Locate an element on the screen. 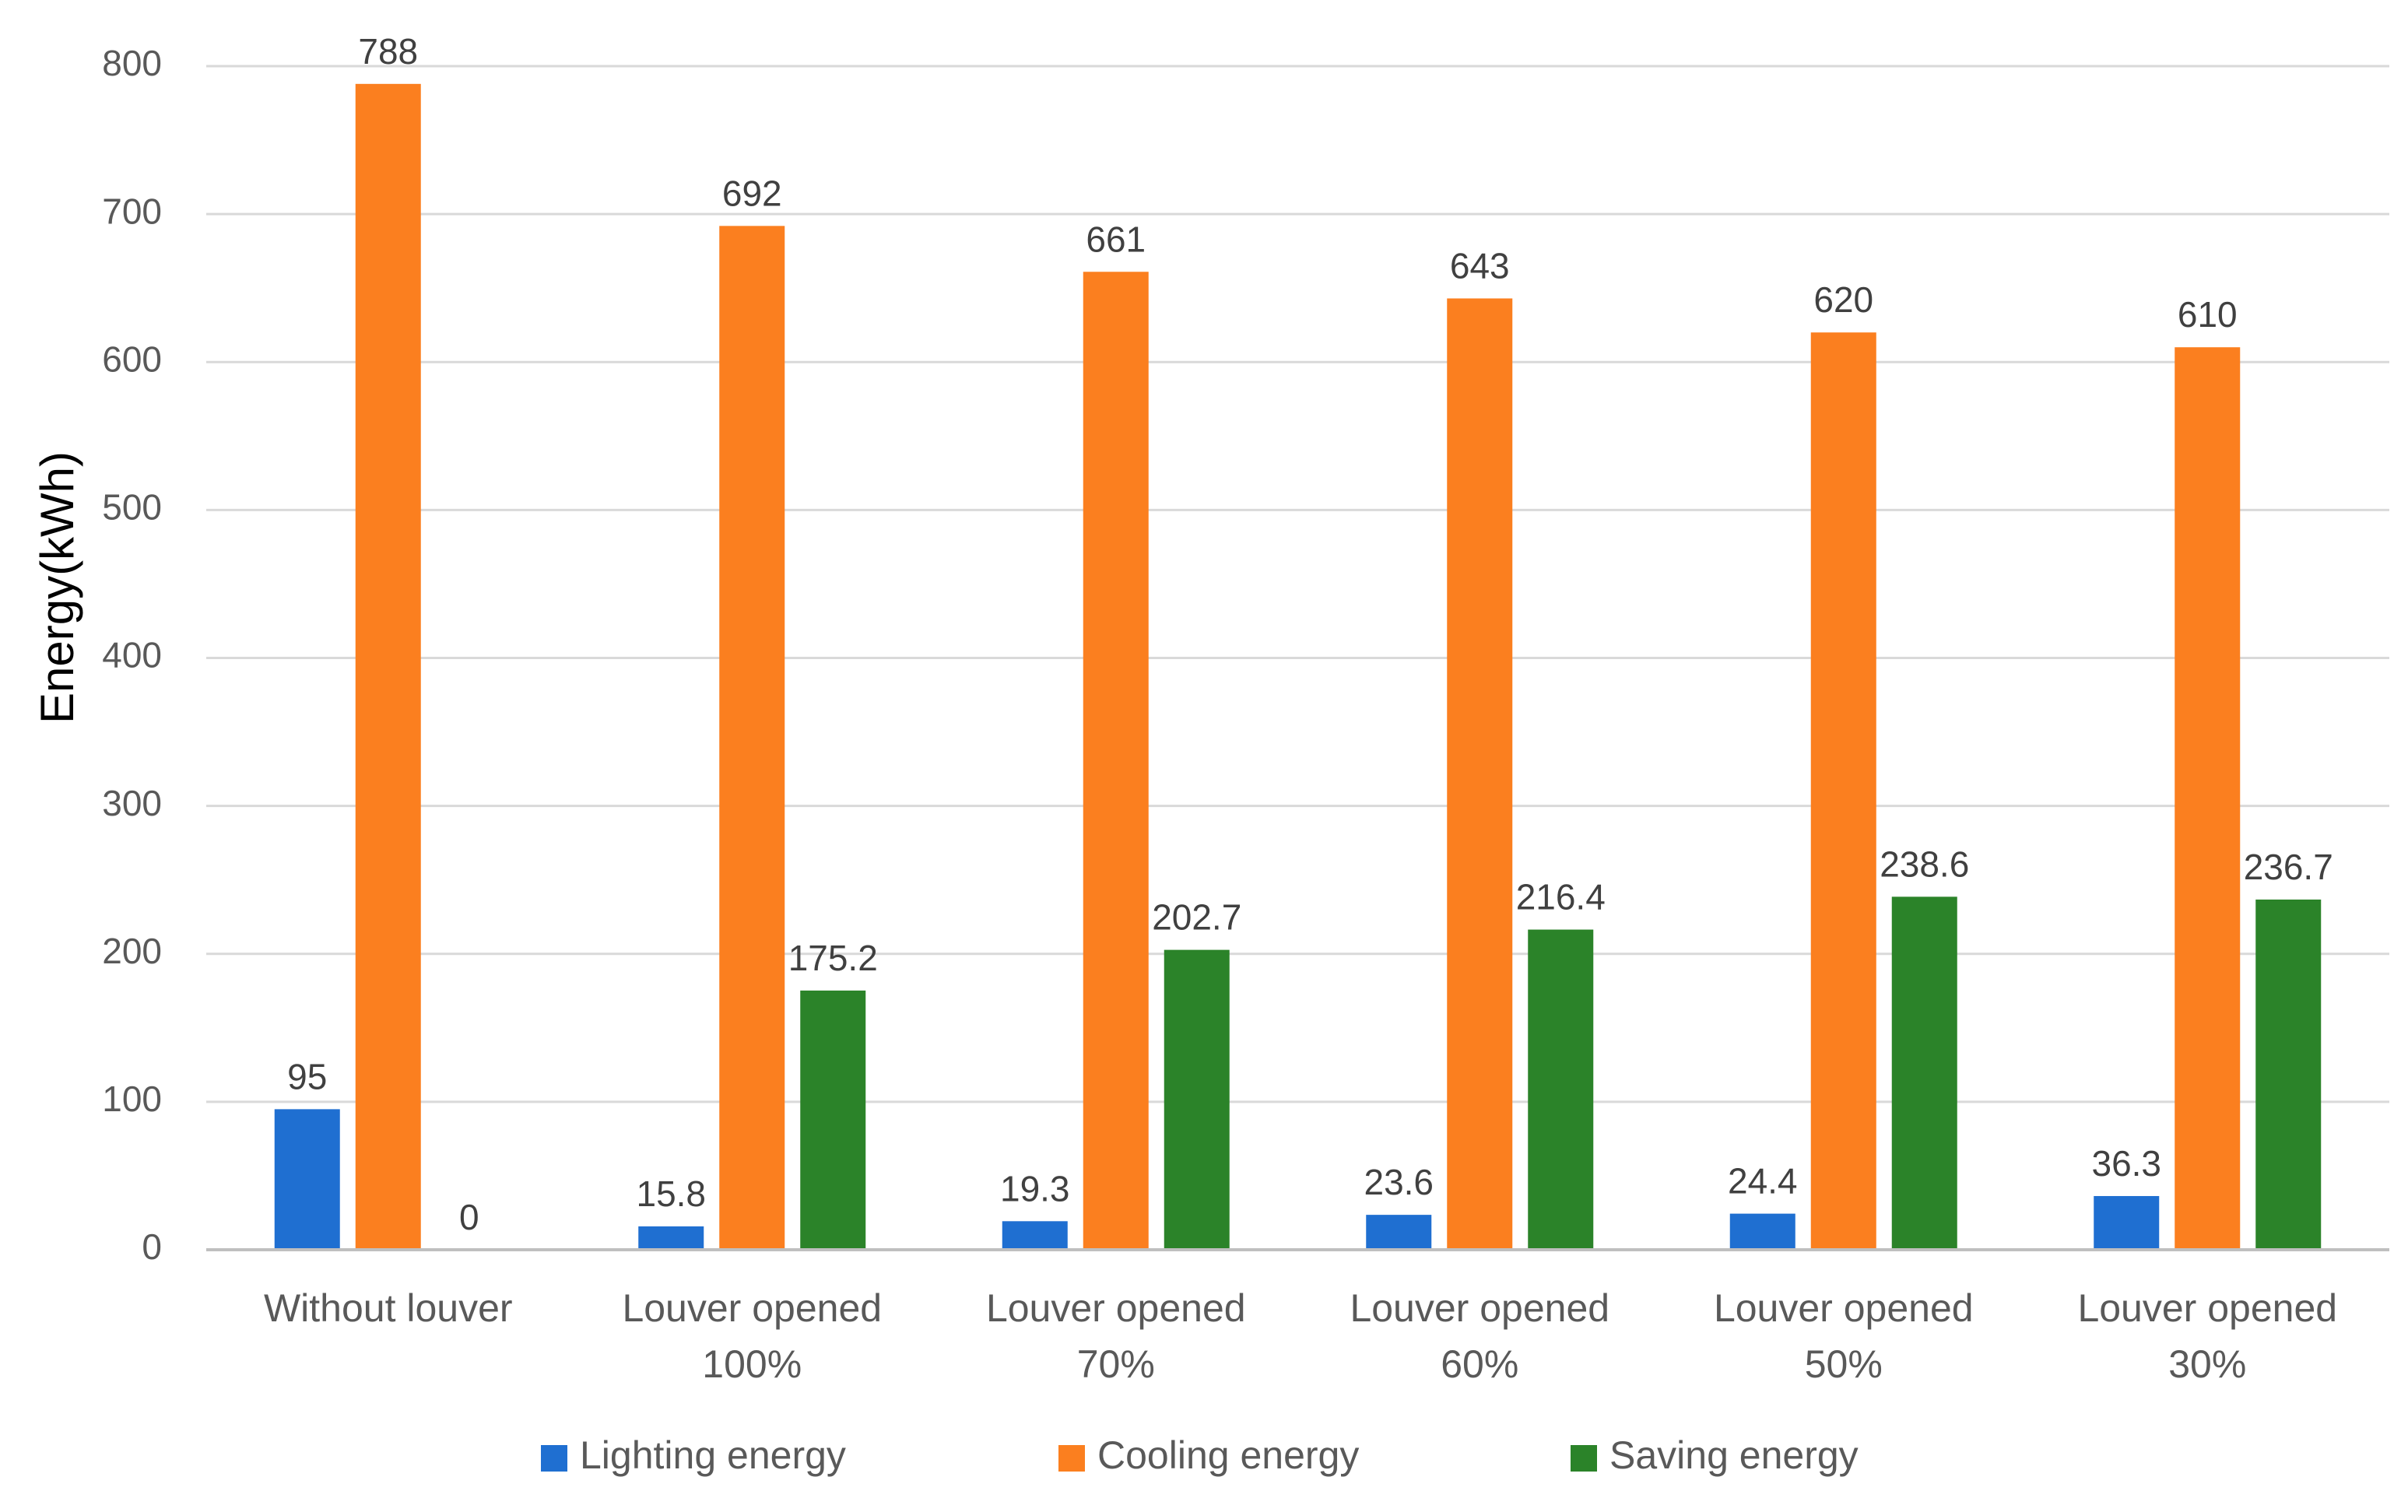 The width and height of the screenshot is (2408, 1512). x-tick-label: 50% is located at coordinates (1844, 1364).